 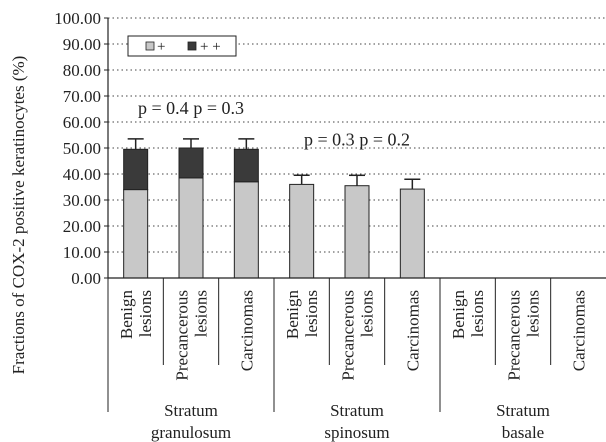 I want to click on p-value-annotation: p = 0.2, so click(x=384, y=139).